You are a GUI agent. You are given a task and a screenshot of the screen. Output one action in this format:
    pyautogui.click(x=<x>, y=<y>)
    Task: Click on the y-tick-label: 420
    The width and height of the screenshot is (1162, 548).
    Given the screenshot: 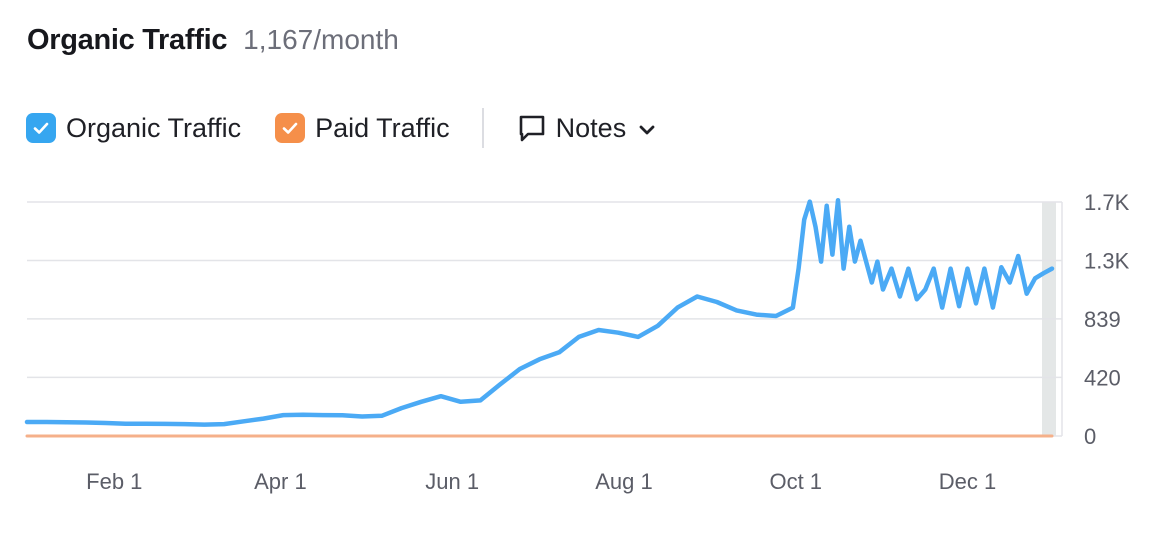 What is the action you would take?
    pyautogui.click(x=1102, y=377)
    